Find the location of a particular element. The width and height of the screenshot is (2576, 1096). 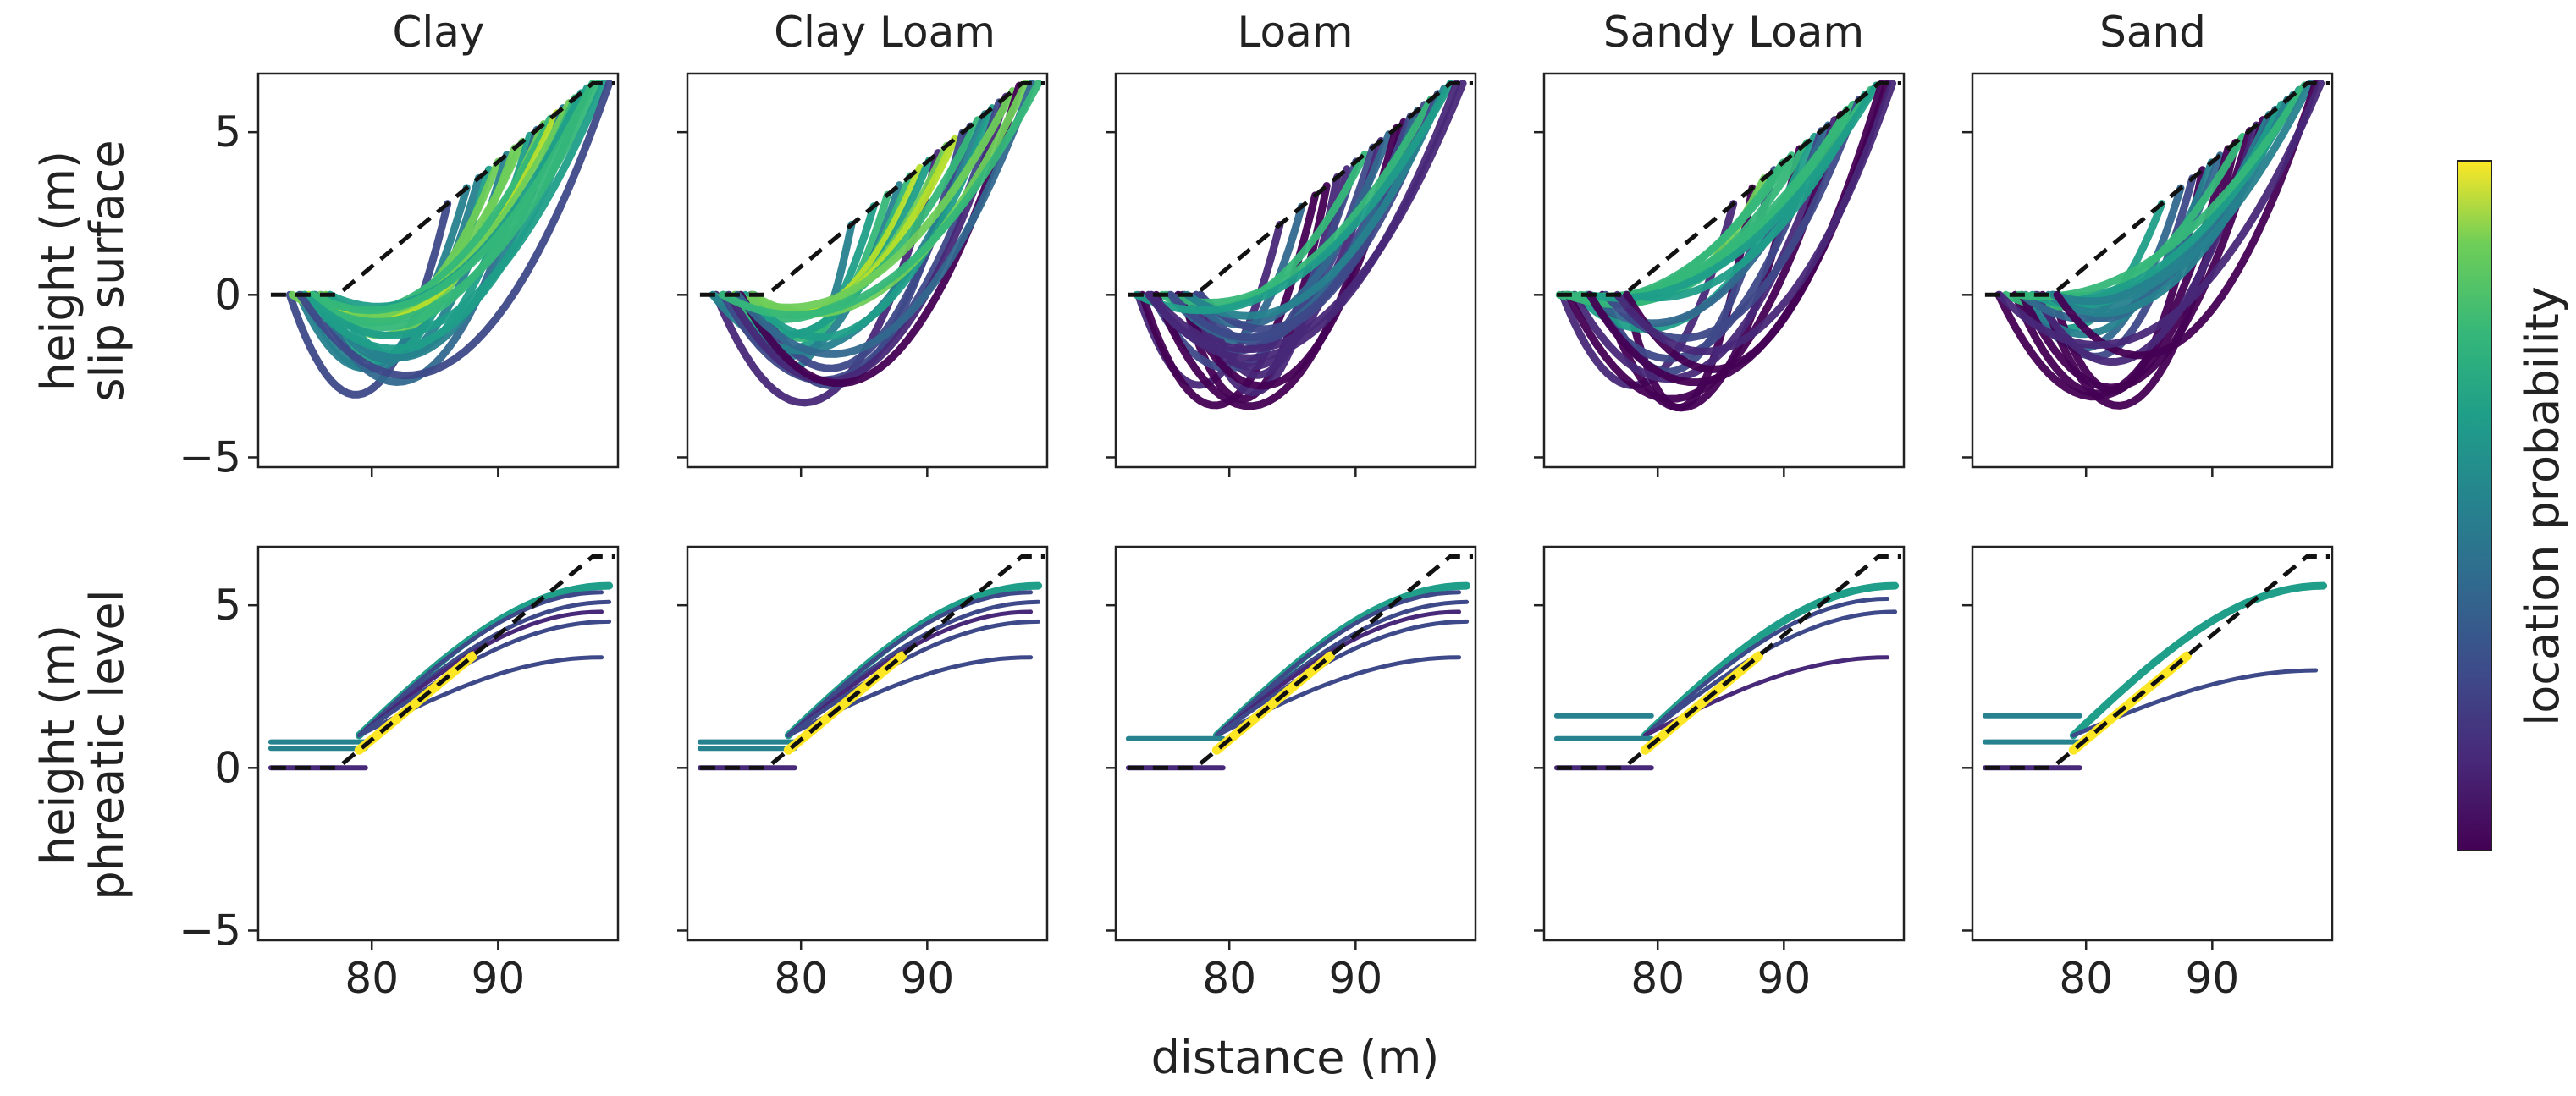

panel-clay-loam-phreatic: 80 90 is located at coordinates (863, 774).